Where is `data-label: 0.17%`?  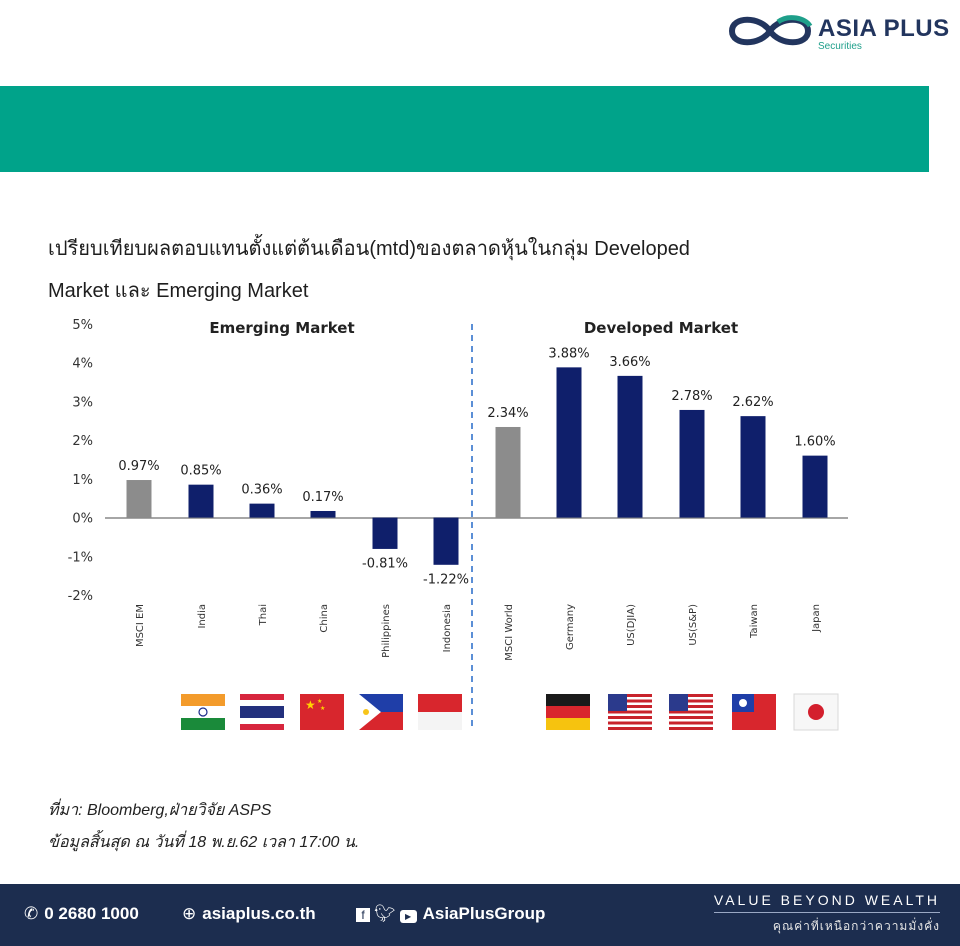
data-label: 0.17% is located at coordinates (322, 497).